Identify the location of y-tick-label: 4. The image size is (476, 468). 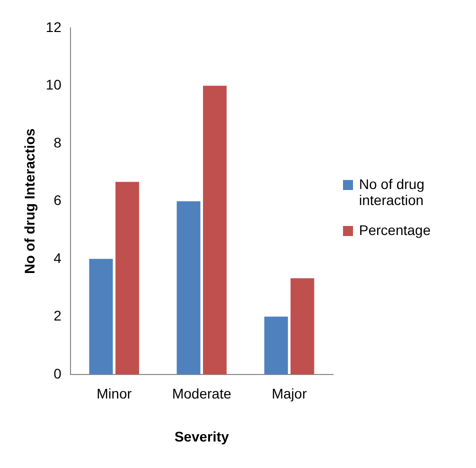
(58, 258).